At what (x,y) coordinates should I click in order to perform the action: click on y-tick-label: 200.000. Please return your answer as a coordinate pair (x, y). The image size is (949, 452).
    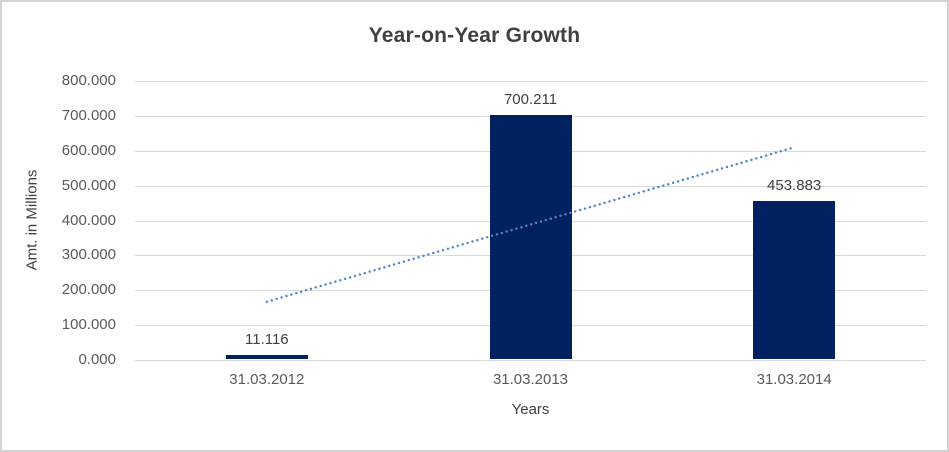
    Looking at the image, I should click on (88, 290).